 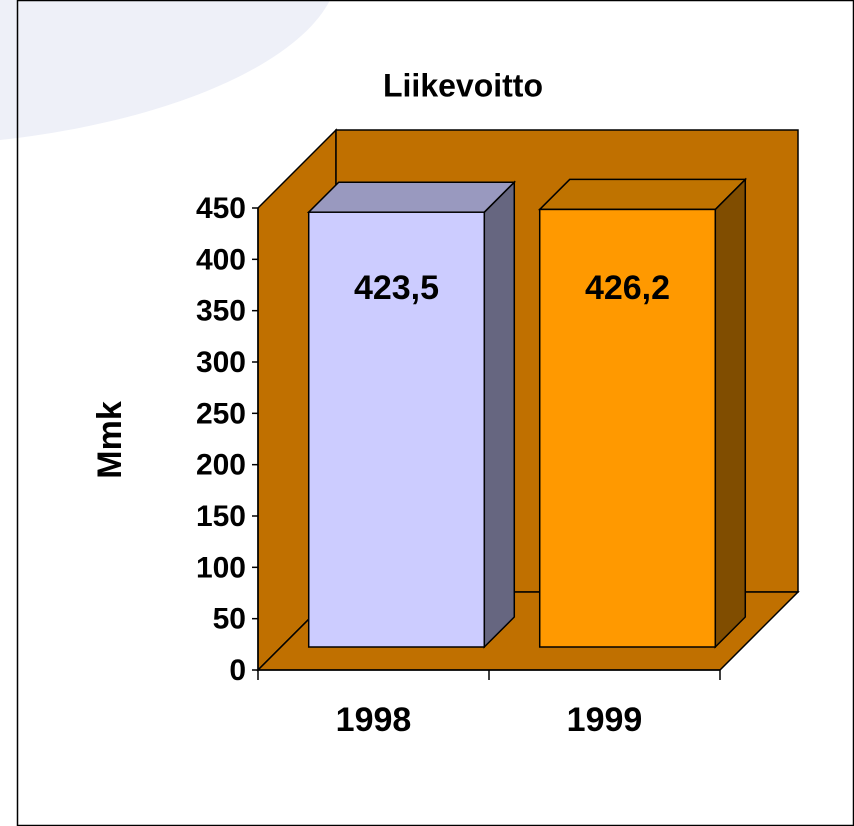 I want to click on y-tick-label: 100, so click(x=221, y=567).